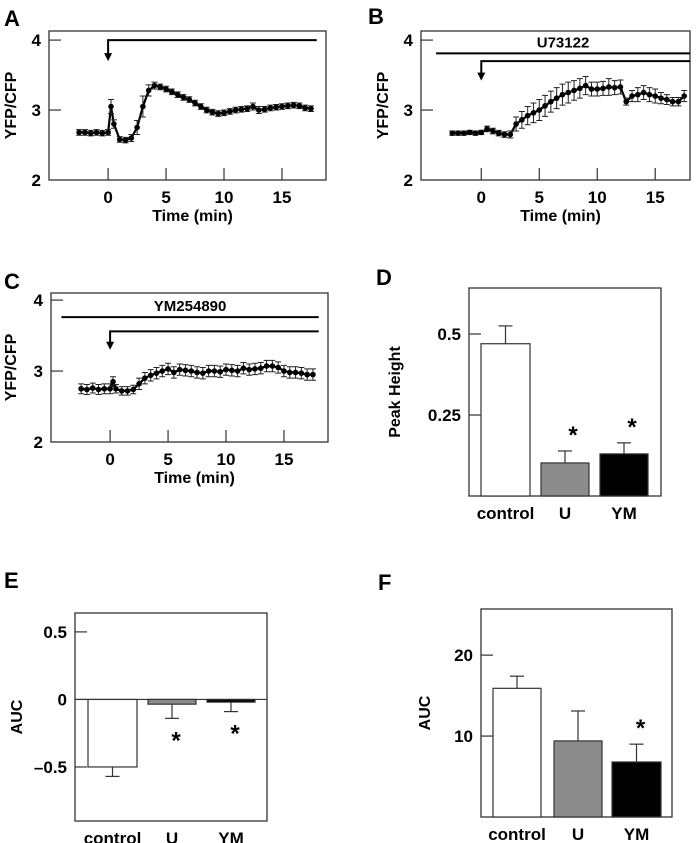  I want to click on y-tick-label: 0.25, so click(444, 415).